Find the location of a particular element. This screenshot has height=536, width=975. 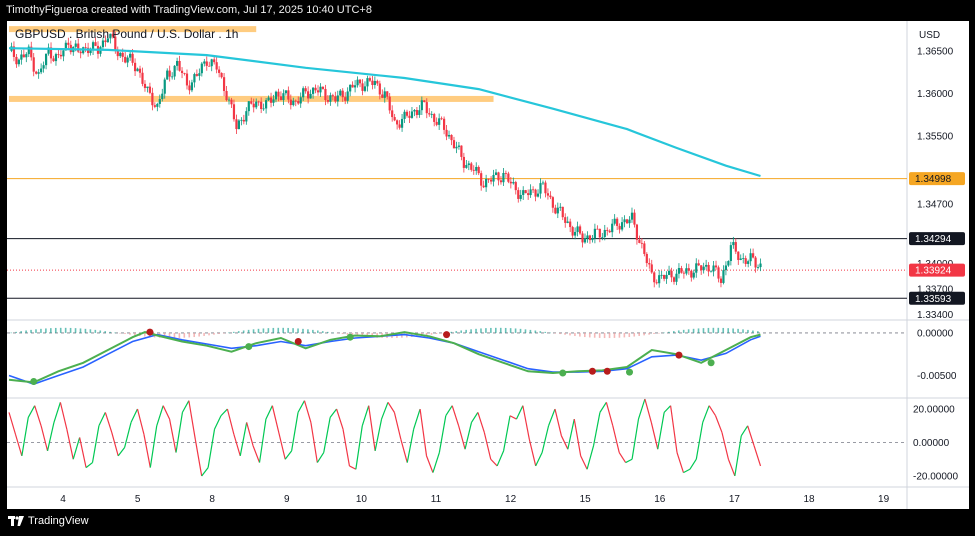

x-tick-label: 8 is located at coordinates (212, 499).